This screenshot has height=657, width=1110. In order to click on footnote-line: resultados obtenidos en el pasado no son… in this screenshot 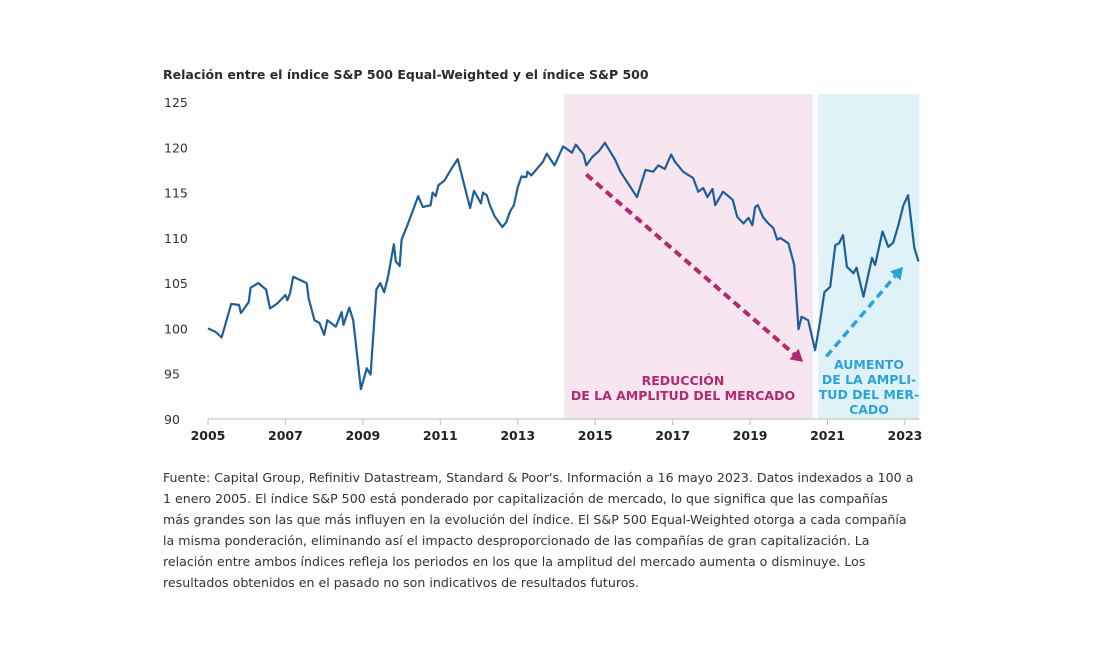, I will do `click(401, 582)`.